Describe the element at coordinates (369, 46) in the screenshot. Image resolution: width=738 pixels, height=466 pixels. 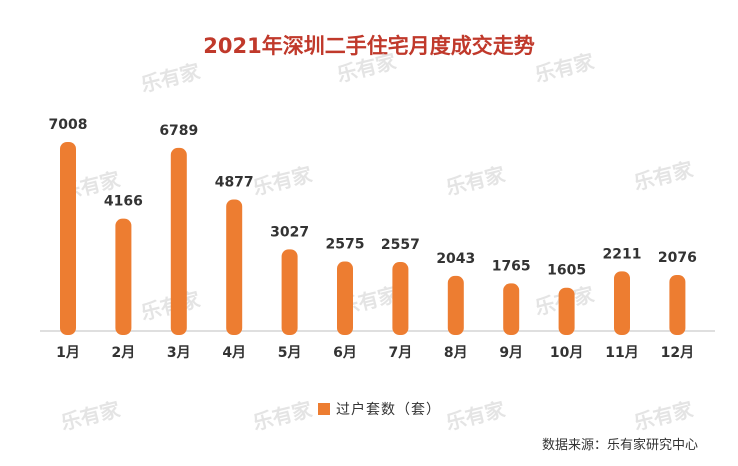
I see `chart-title: 2021年深圳二手住宅月度成交走势` at that location.